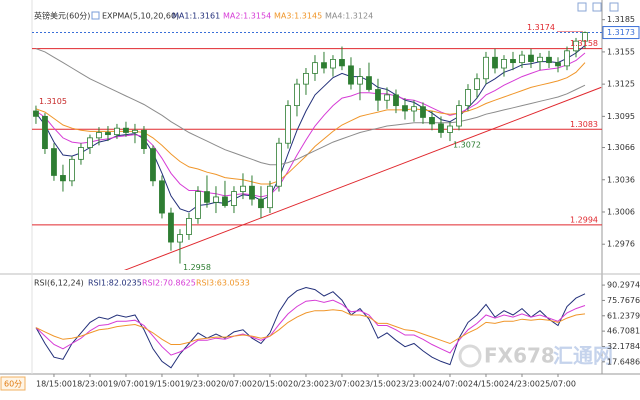  I want to click on rsi-title: RSI(6,12,24), so click(59, 283).